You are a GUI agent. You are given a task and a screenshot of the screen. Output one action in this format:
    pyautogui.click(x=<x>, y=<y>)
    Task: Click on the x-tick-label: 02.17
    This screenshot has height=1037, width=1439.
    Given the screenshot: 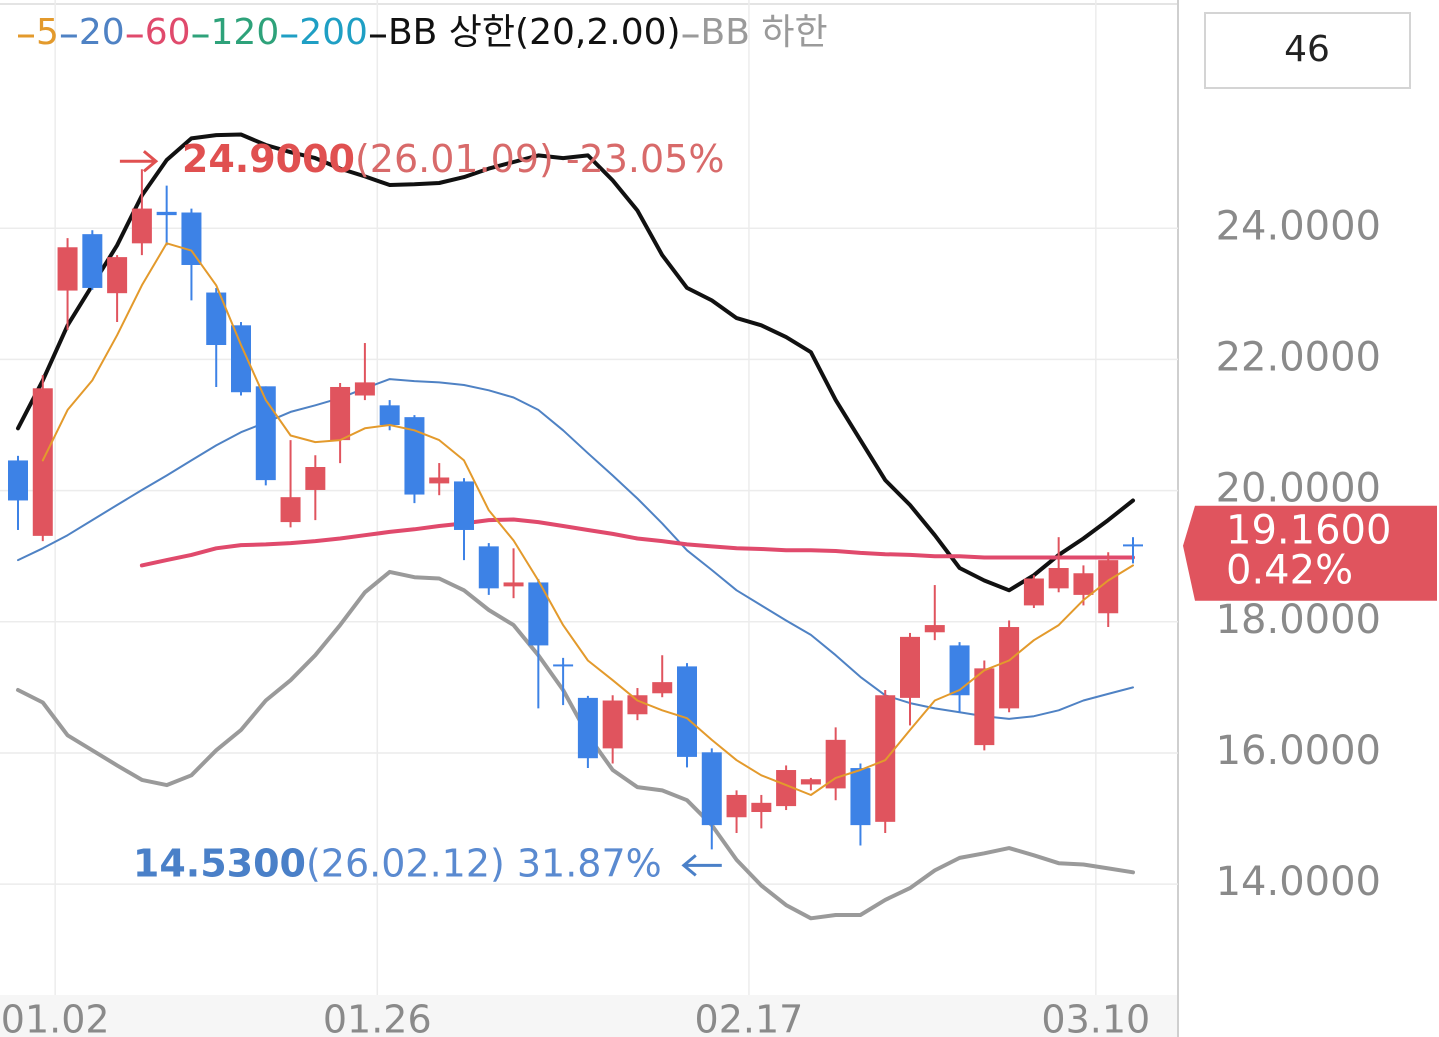 What is the action you would take?
    pyautogui.click(x=749, y=1017)
    